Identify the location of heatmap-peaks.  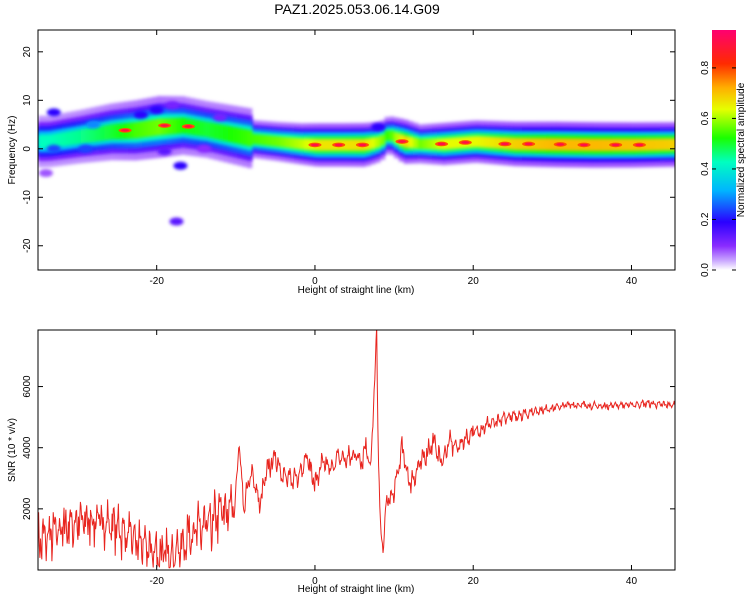
(382, 135).